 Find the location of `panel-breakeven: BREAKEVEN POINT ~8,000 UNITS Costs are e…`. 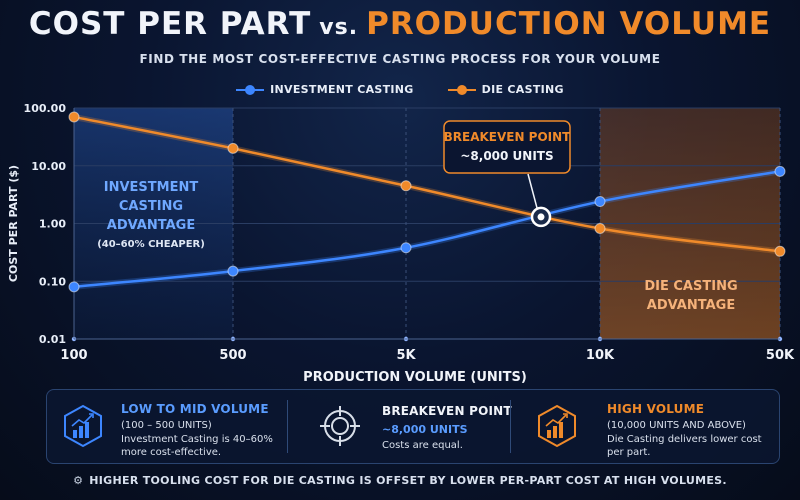

panel-breakeven: BREAKEVEN POINT ~8,000 UNITS Costs are e… is located at coordinates (400, 426).